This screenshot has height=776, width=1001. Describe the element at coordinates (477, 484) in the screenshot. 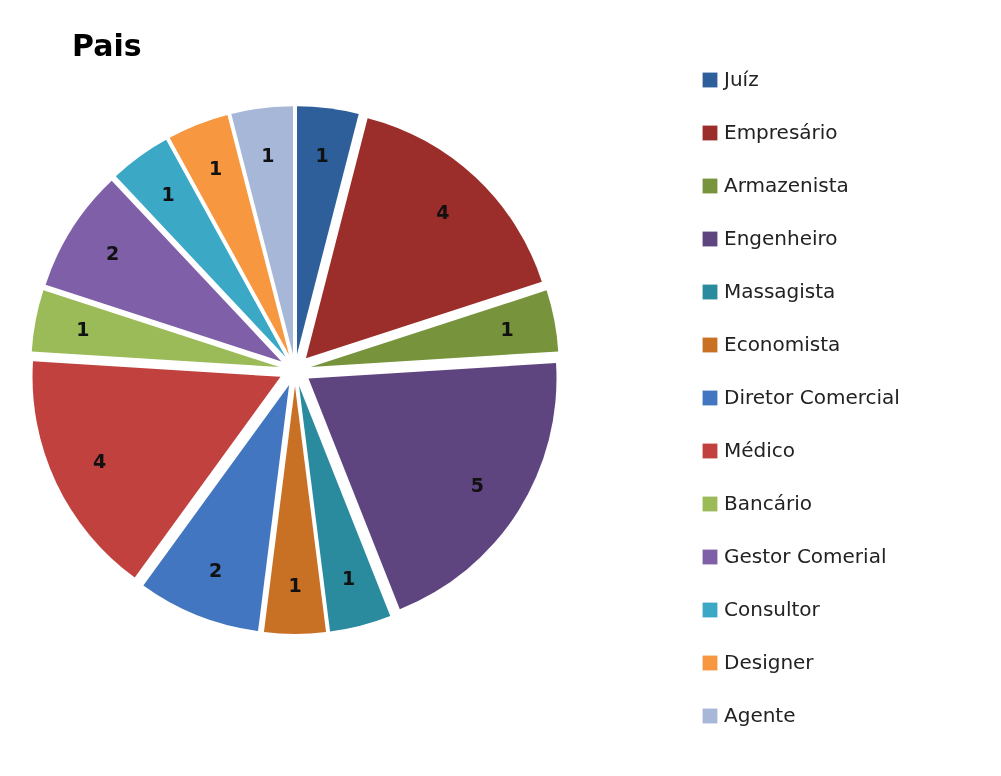

I see `data-label: 5` at that location.